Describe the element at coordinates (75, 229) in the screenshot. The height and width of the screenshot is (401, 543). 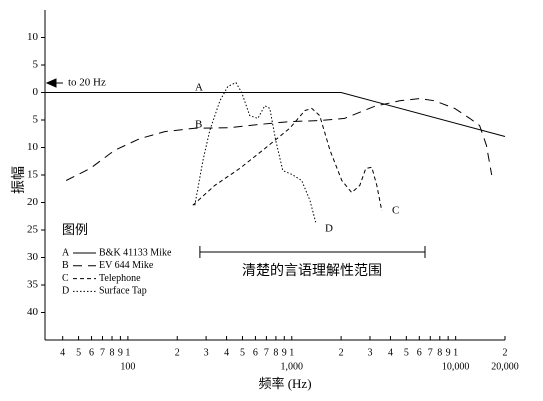
I see `legend-title: 图例` at that location.